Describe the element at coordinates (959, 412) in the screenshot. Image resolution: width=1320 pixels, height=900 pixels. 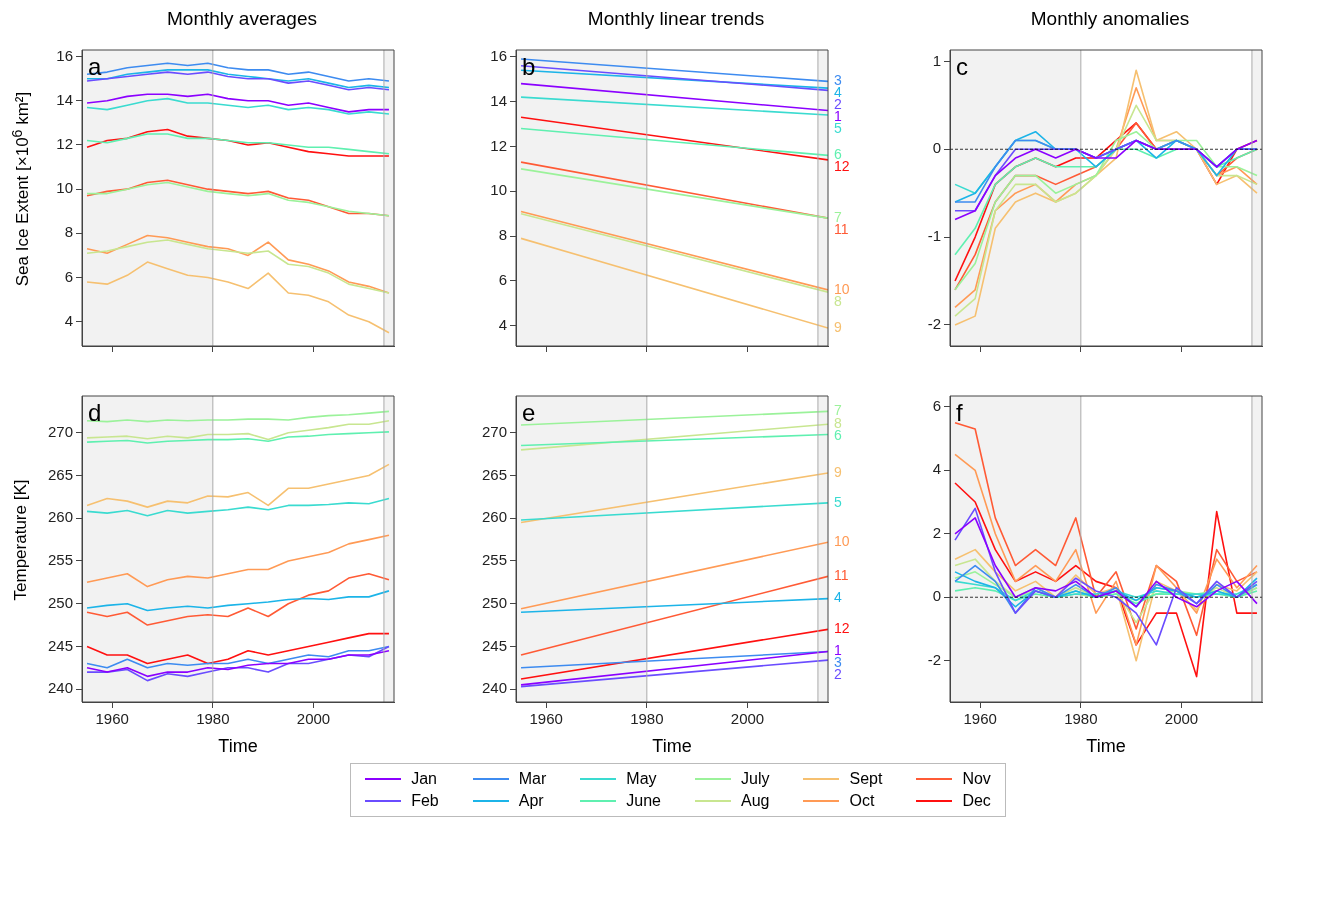
I see `annotation: f` at that location.